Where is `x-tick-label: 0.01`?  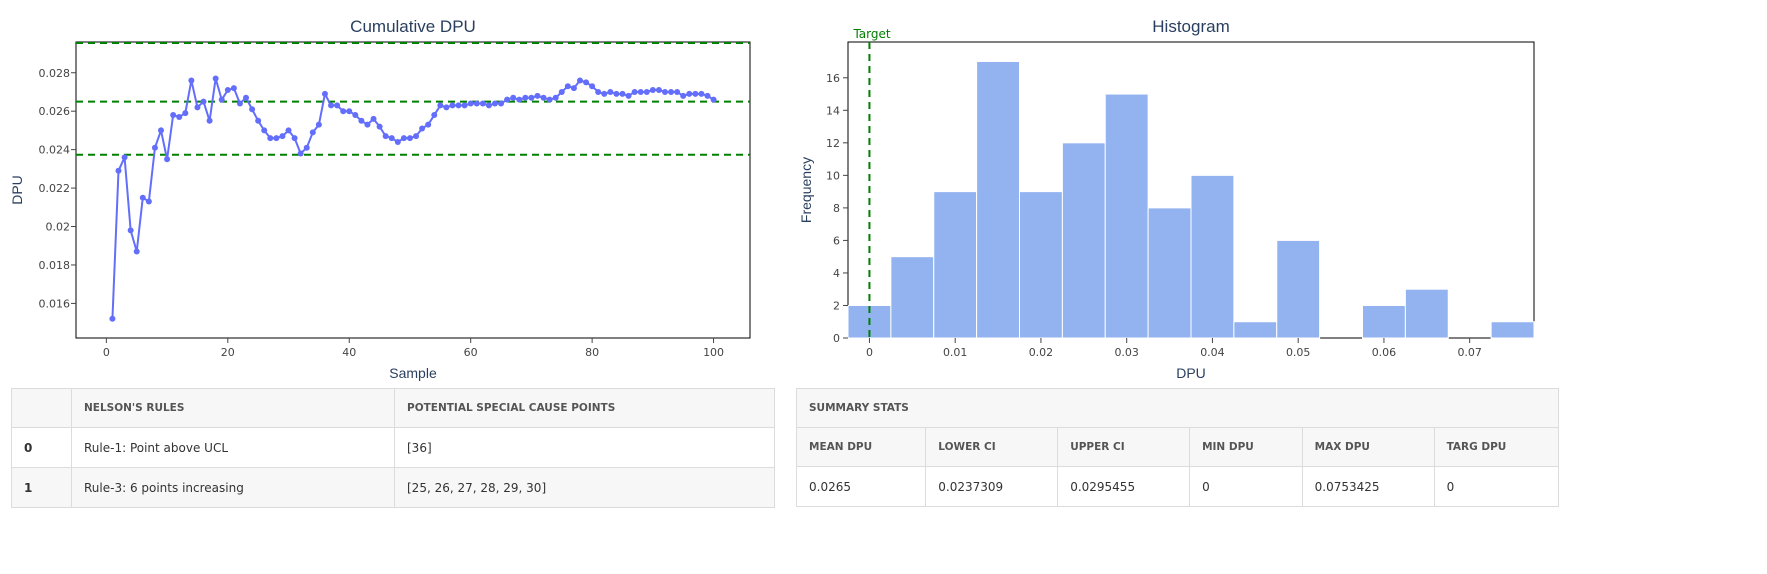 x-tick-label: 0.01 is located at coordinates (955, 352).